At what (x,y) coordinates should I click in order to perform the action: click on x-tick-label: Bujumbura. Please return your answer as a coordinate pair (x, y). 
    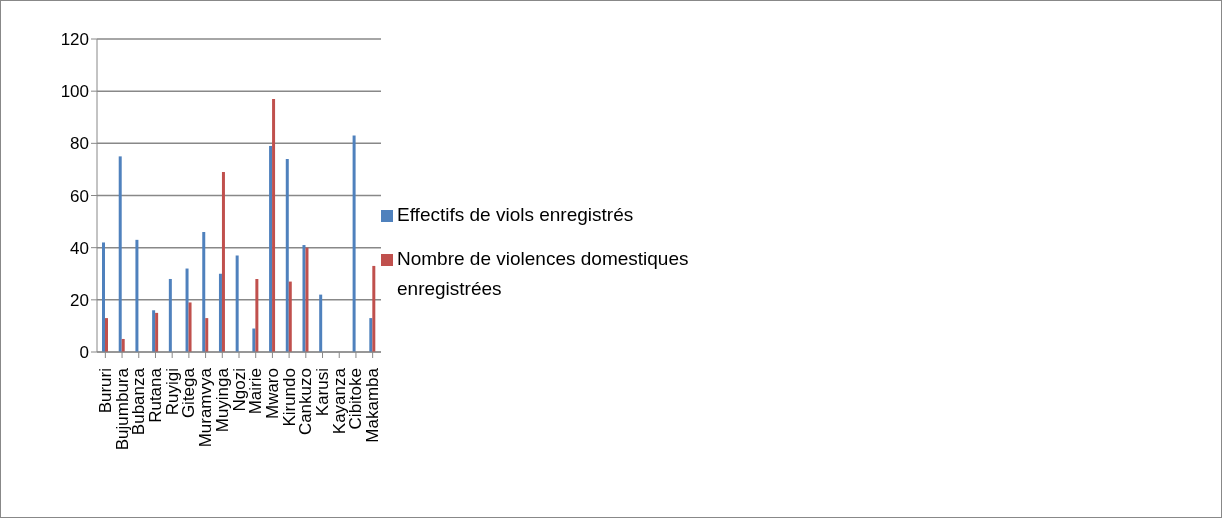
    Looking at the image, I should click on (122, 409).